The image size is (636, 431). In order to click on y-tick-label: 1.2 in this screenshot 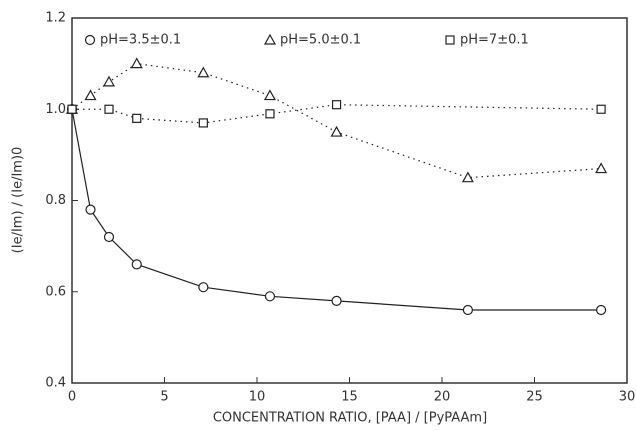, I will do `click(55, 18)`.